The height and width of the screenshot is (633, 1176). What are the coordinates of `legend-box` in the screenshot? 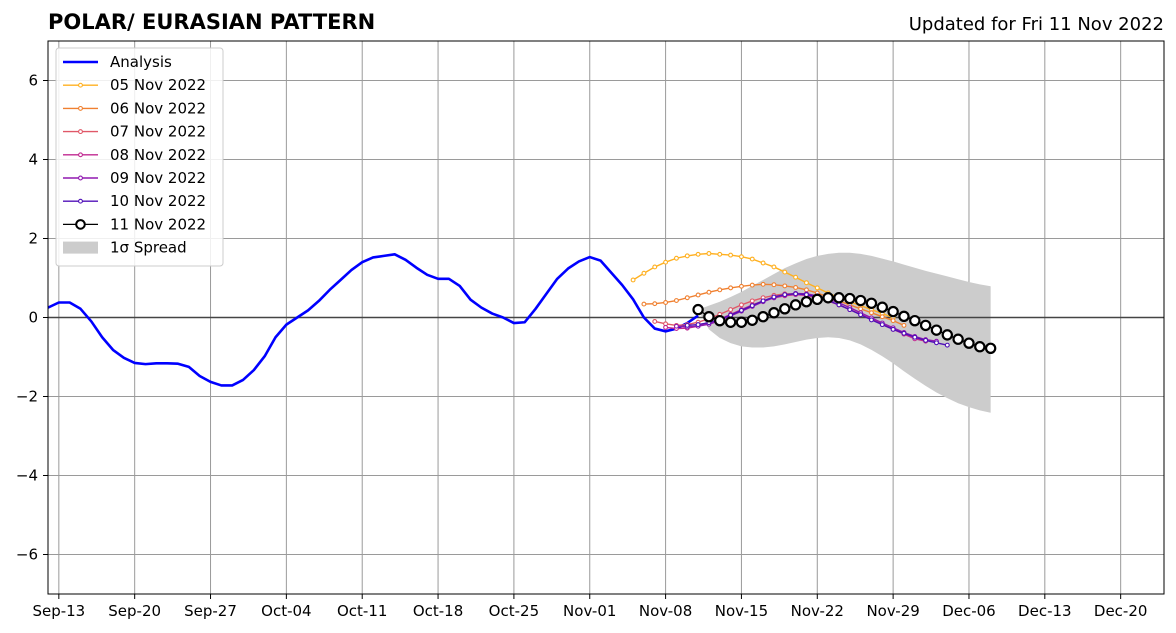 It's located at (139, 157).